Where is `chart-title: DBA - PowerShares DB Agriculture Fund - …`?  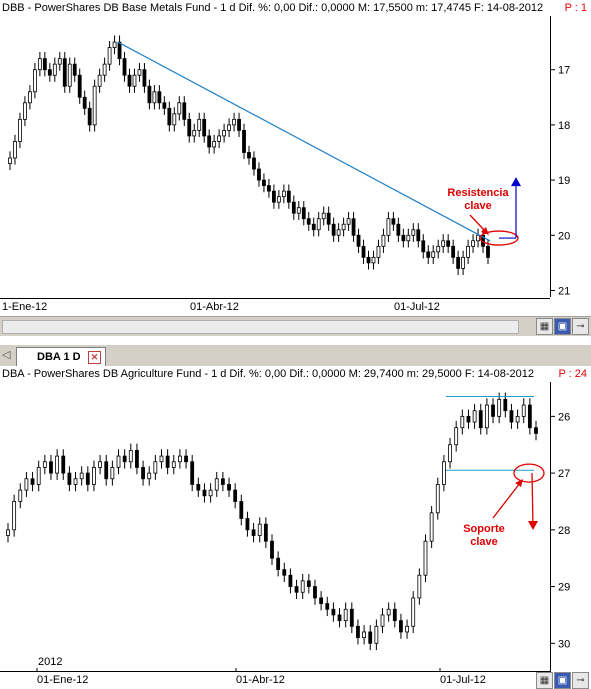 chart-title: DBA - PowerShares DB Agriculture Fund - … is located at coordinates (268, 374).